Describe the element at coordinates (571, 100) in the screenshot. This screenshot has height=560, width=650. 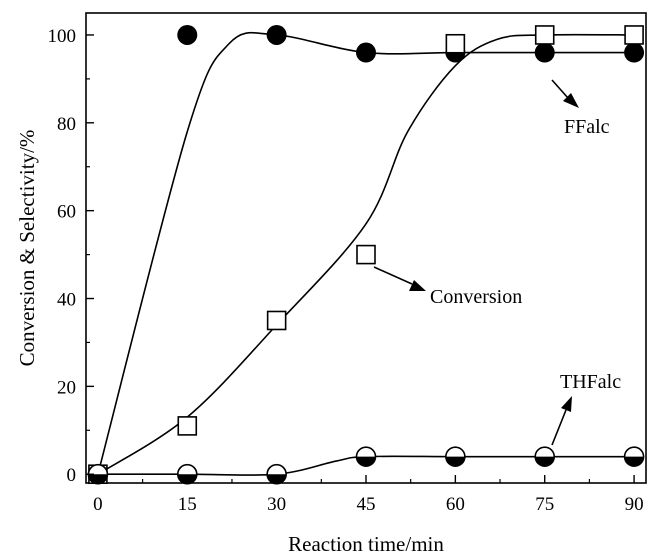
I see `ffalc-arrowhead` at that location.